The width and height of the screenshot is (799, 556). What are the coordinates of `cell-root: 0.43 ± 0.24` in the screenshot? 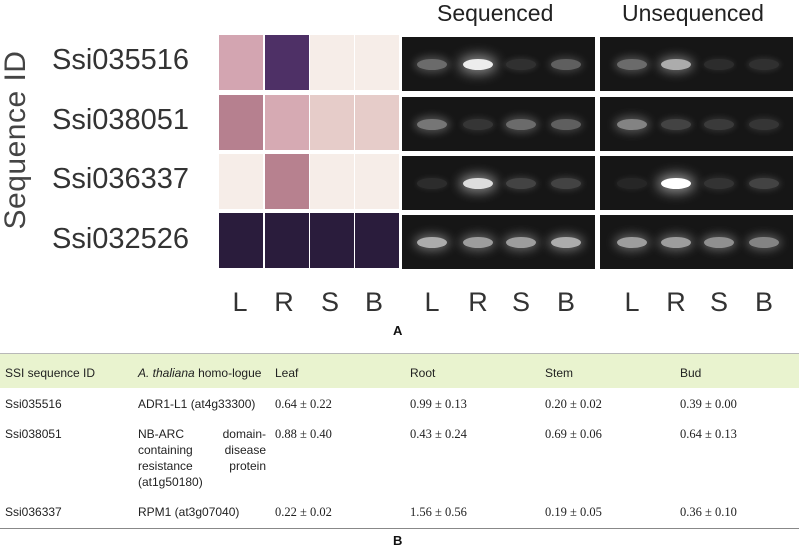 It's located at (438, 434).